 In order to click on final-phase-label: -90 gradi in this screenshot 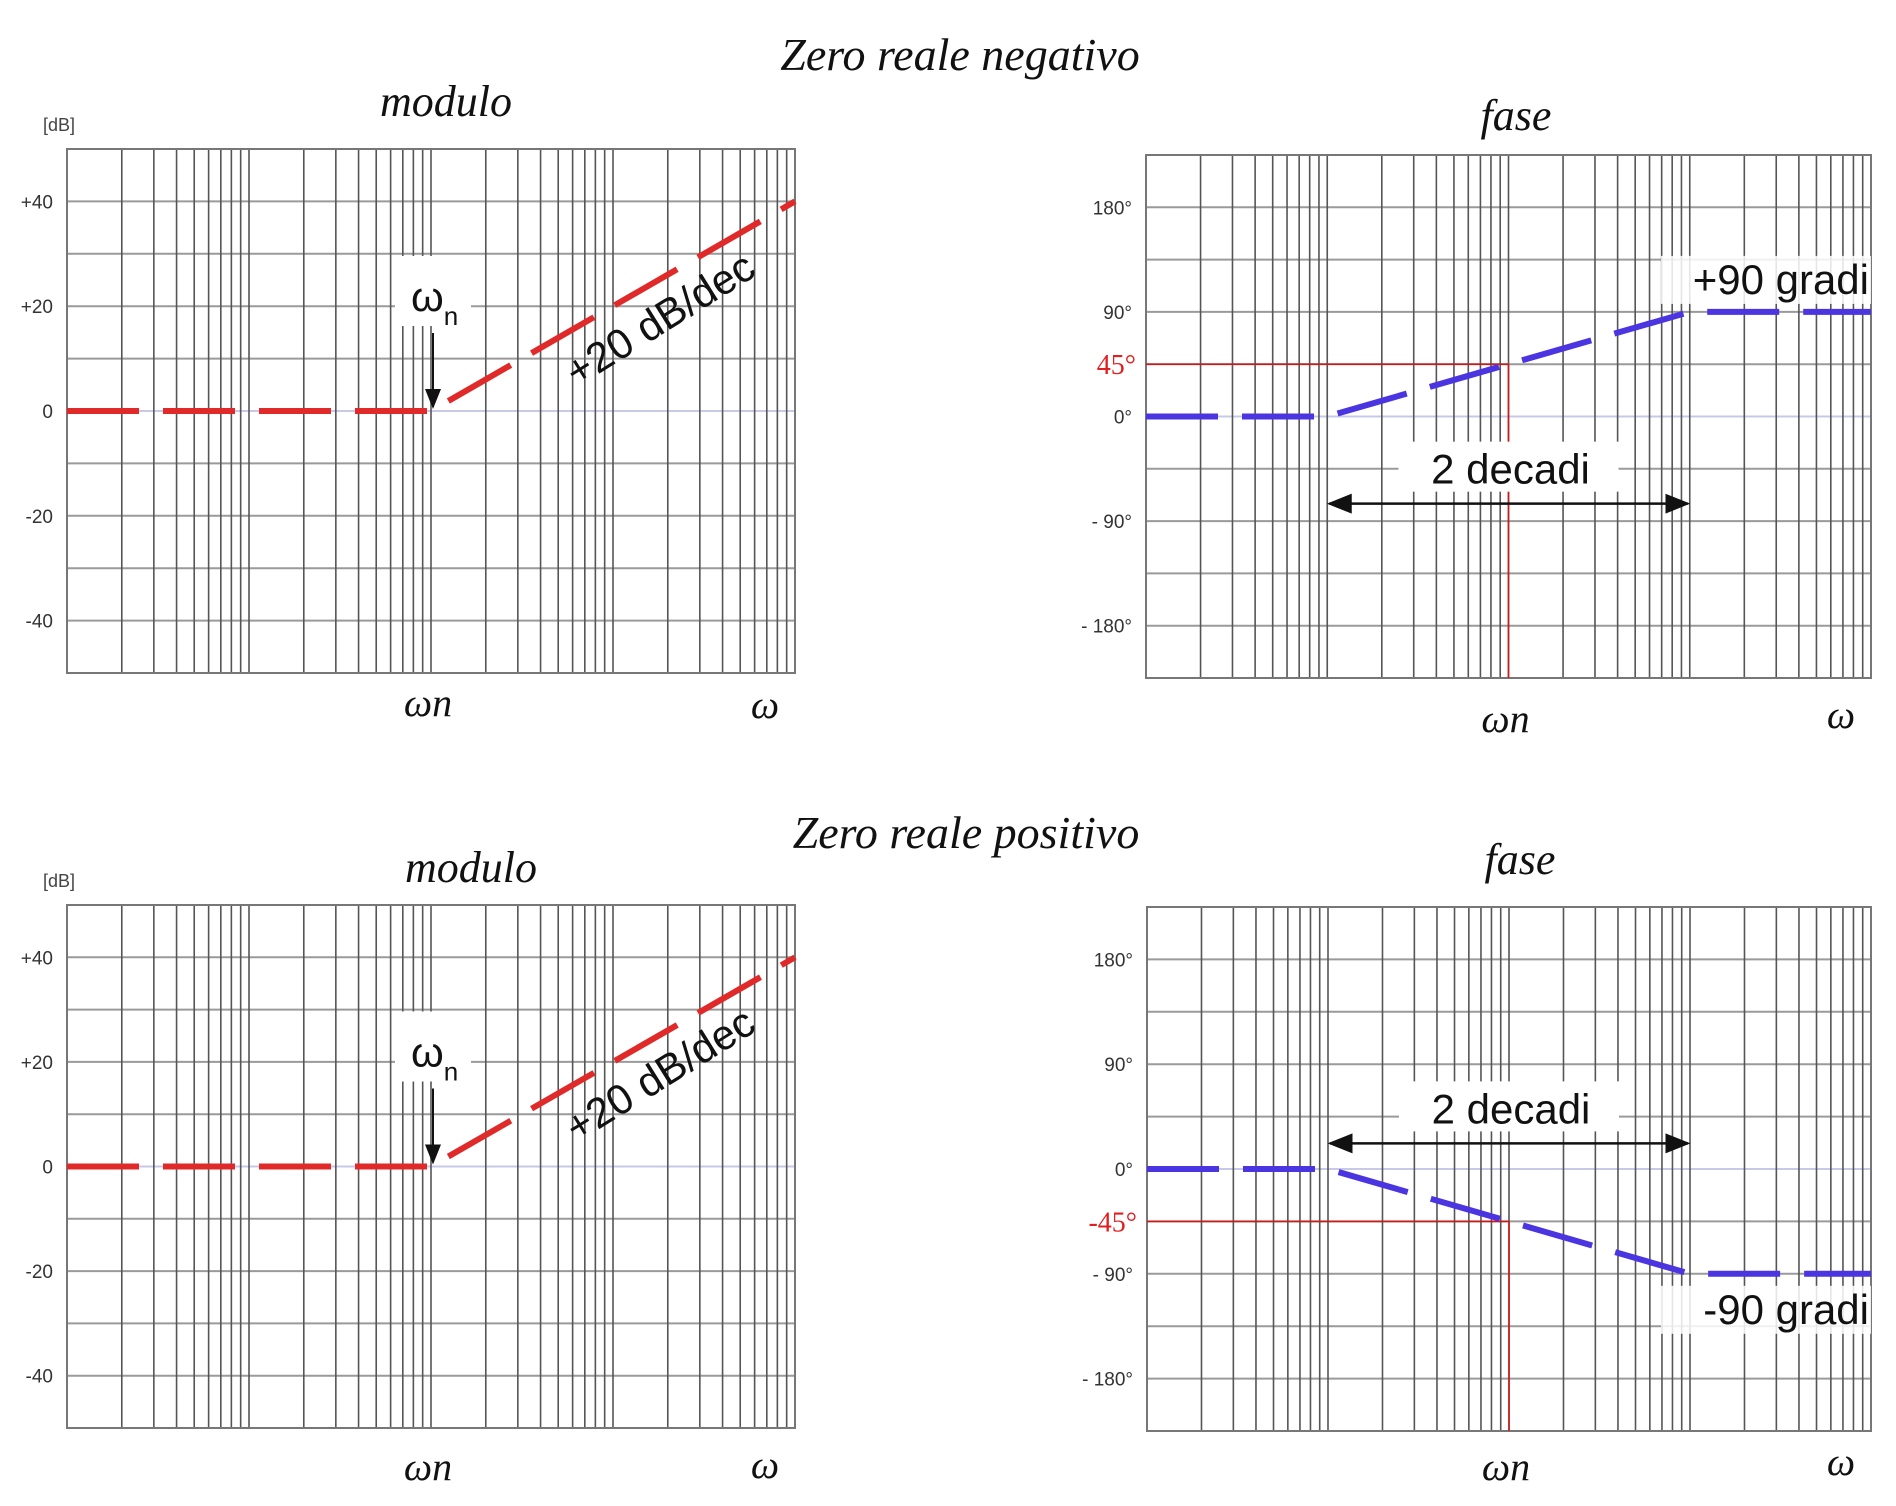, I will do `click(1786, 1309)`.